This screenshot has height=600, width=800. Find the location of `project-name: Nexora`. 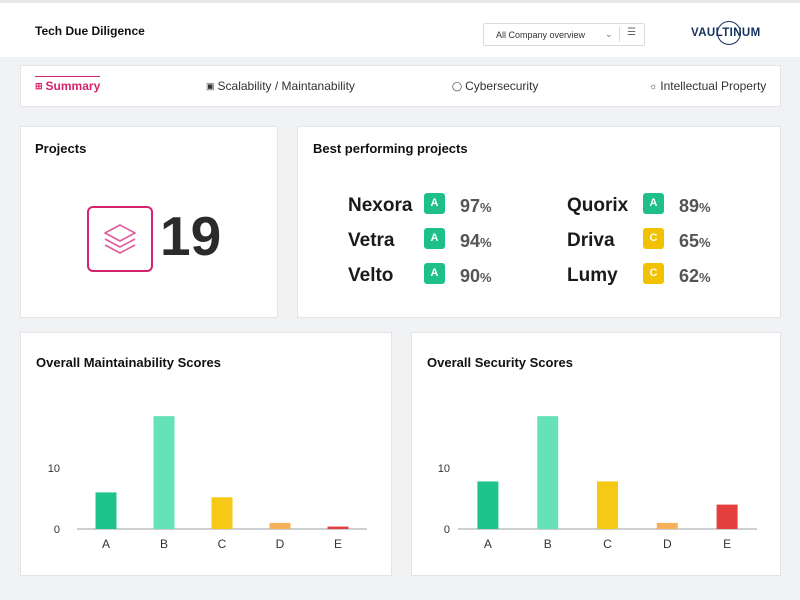

project-name: Nexora is located at coordinates (380, 205).